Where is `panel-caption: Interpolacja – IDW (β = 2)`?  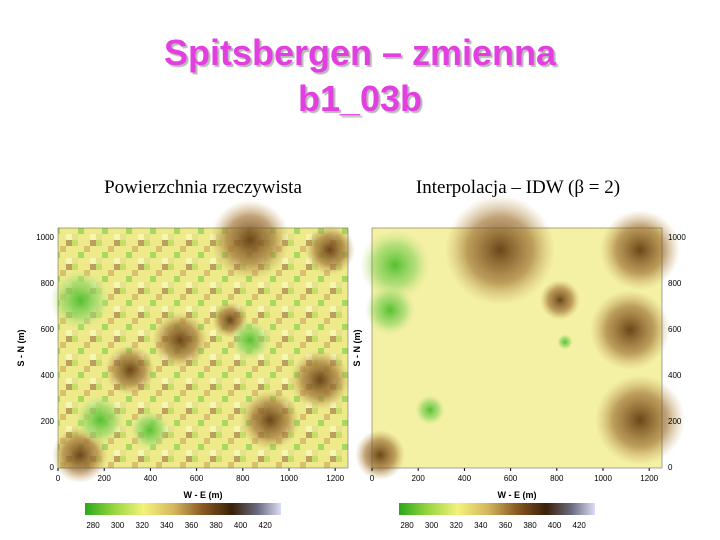 panel-caption: Interpolacja – IDW (β = 2) is located at coordinates (518, 187).